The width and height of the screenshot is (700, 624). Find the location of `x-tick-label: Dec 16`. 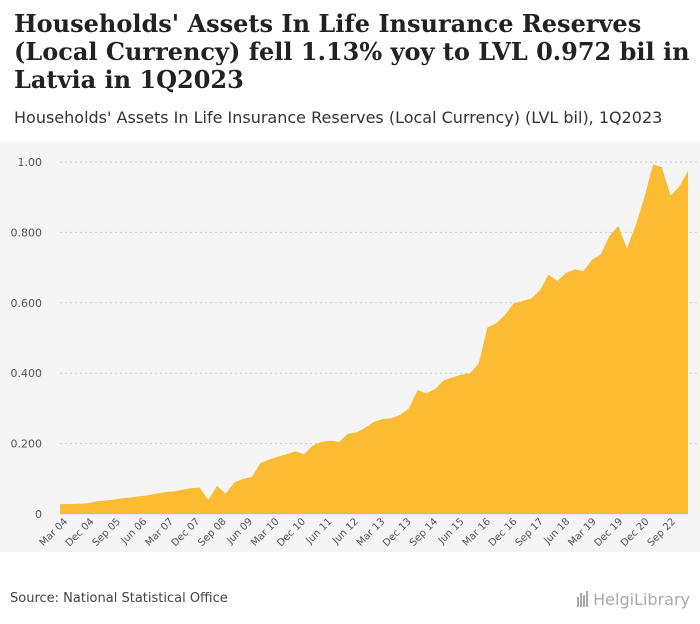

x-tick-label: Dec 16 is located at coordinates (503, 532).